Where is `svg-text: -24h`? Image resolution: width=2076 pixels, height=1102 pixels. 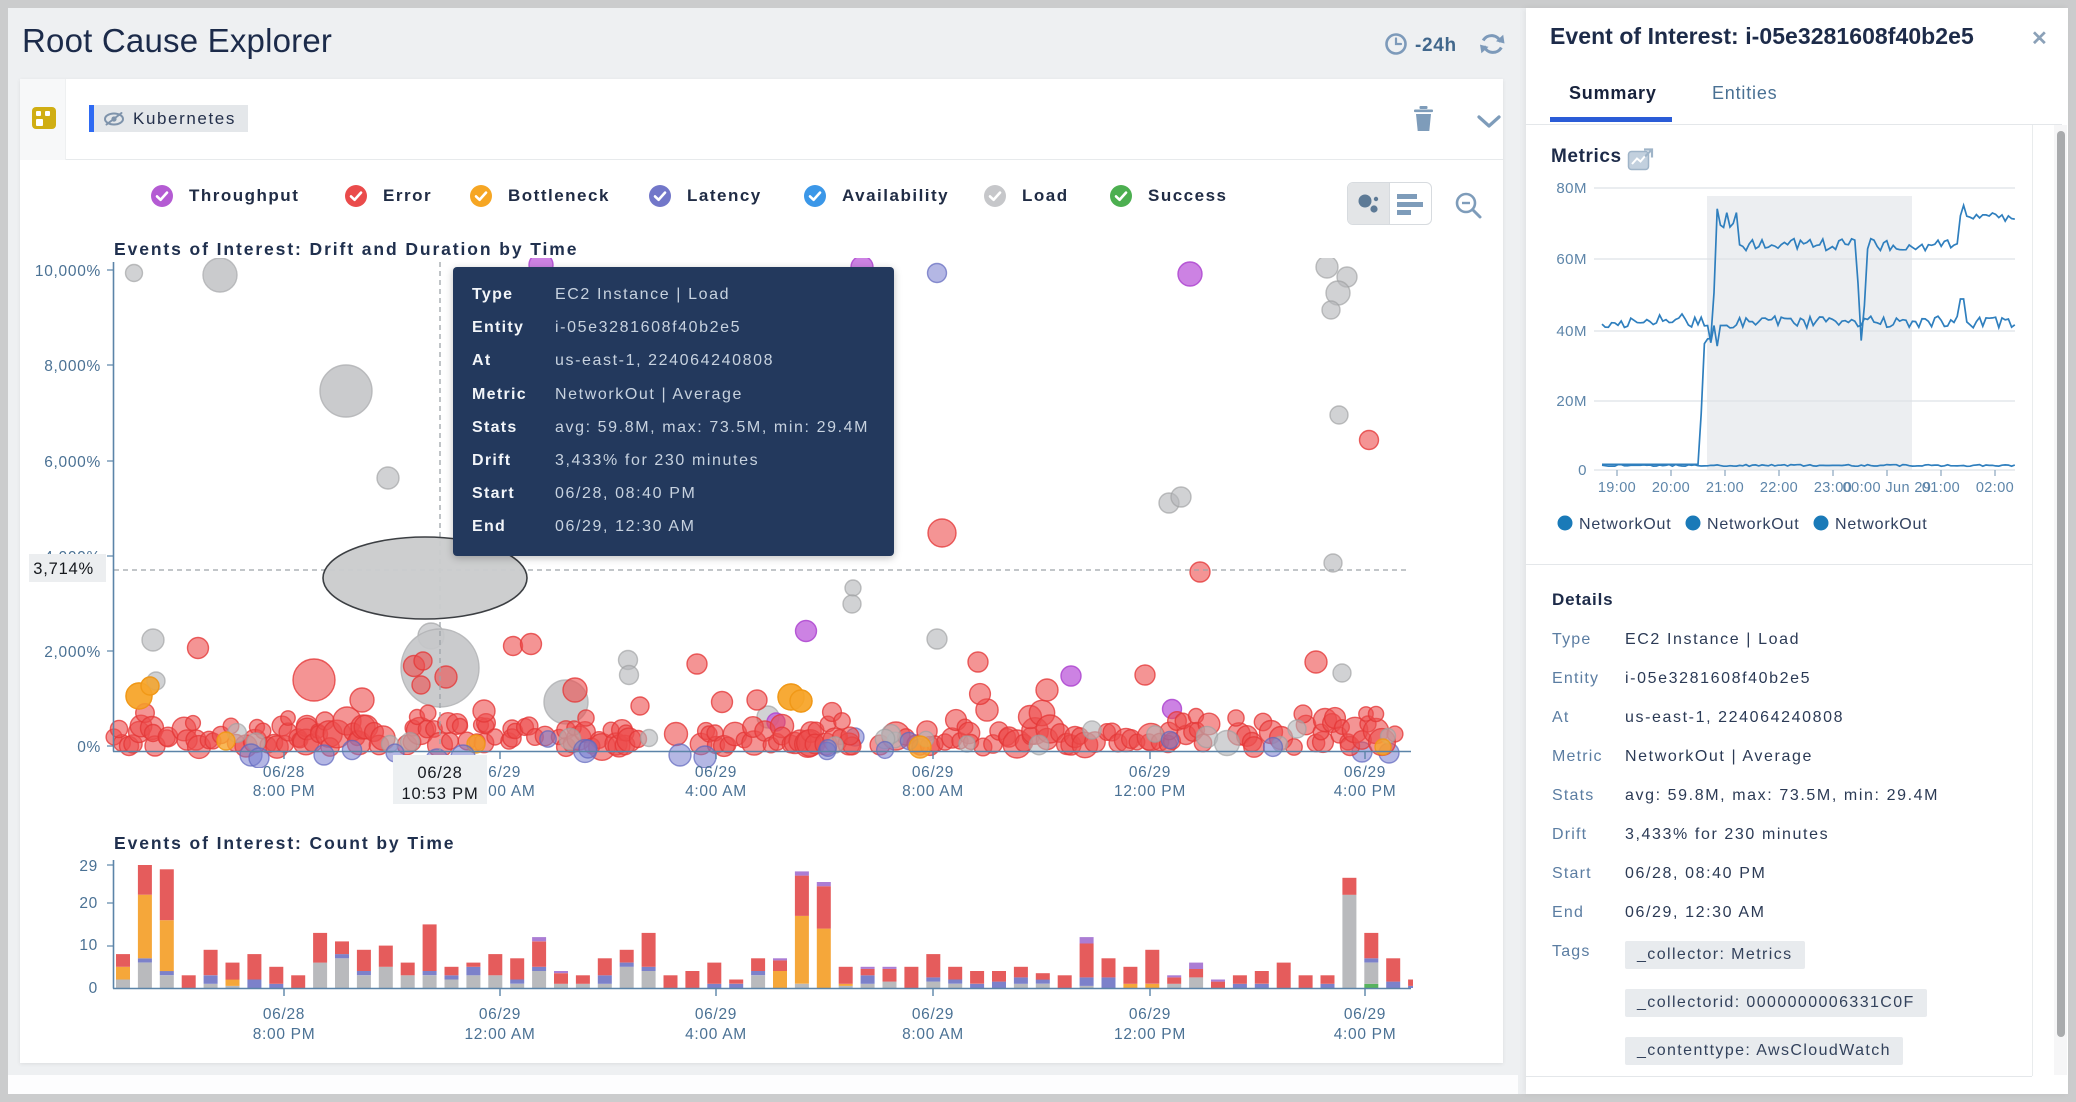 svg-text: -24h is located at coordinates (1436, 45).